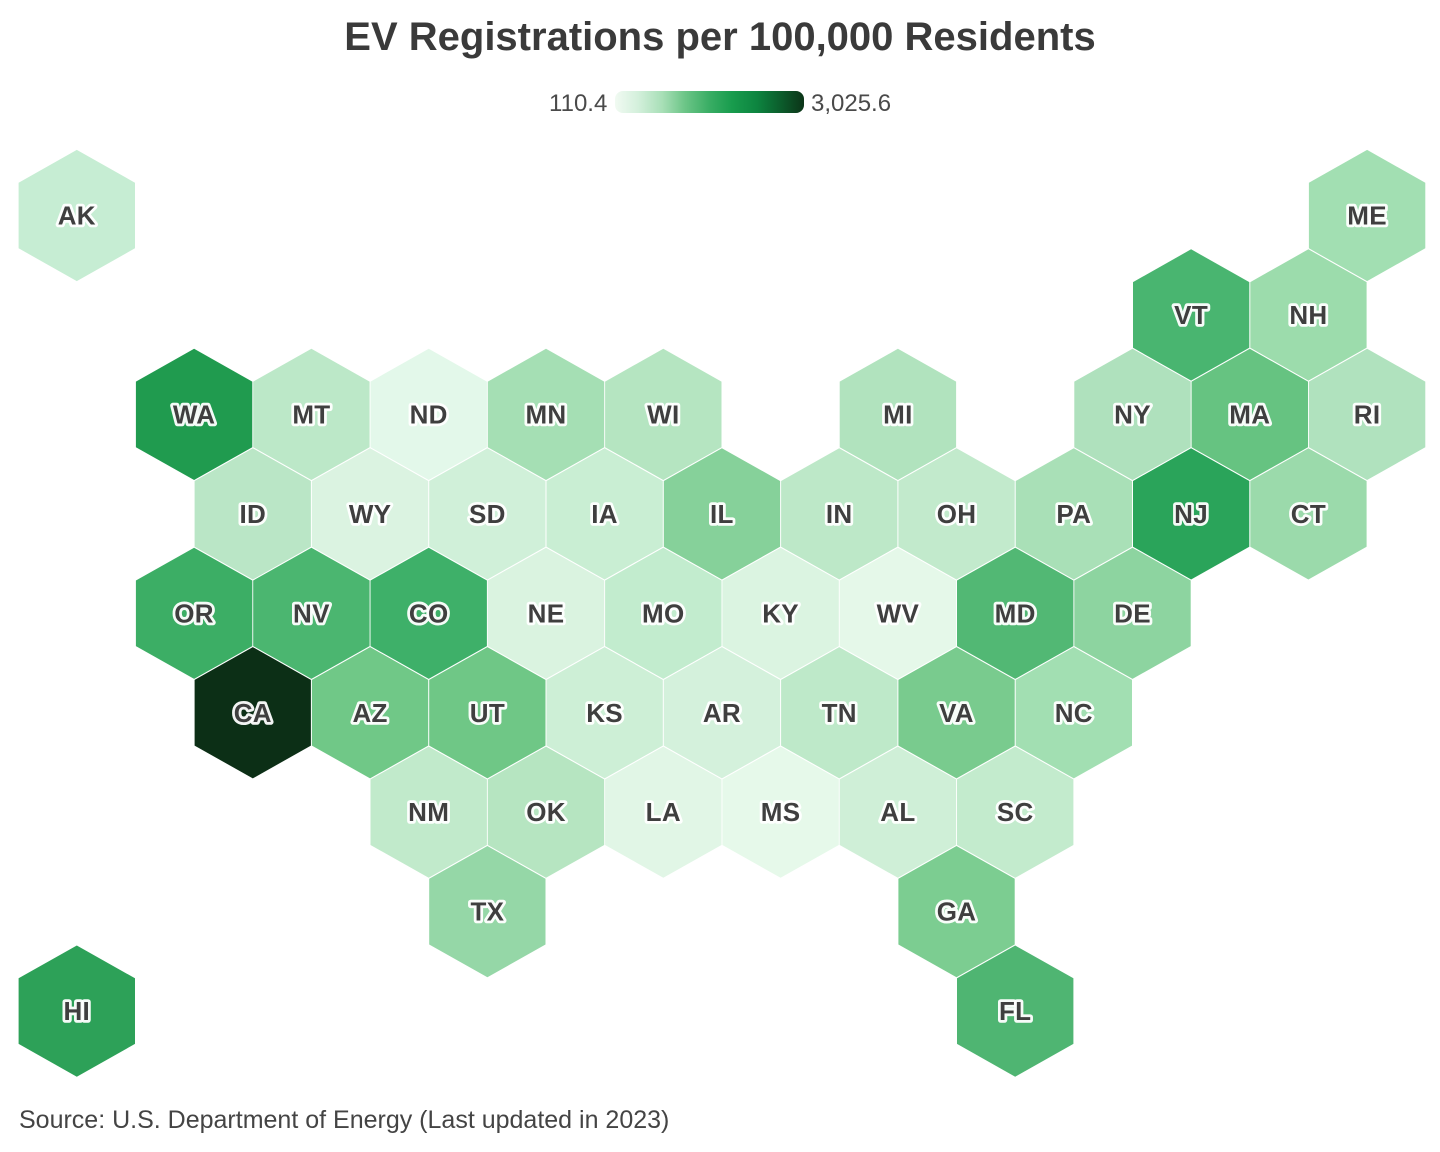 This screenshot has height=1152, width=1440. I want to click on svg-text: GA, so click(957, 912).